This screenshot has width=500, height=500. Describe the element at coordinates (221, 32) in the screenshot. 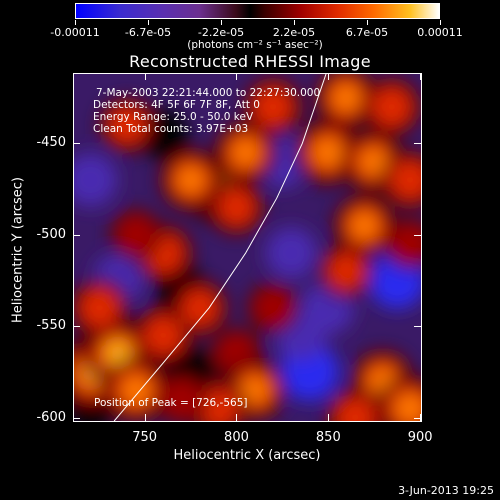

I see `colorbar-tick-label: -2.2e-05` at that location.